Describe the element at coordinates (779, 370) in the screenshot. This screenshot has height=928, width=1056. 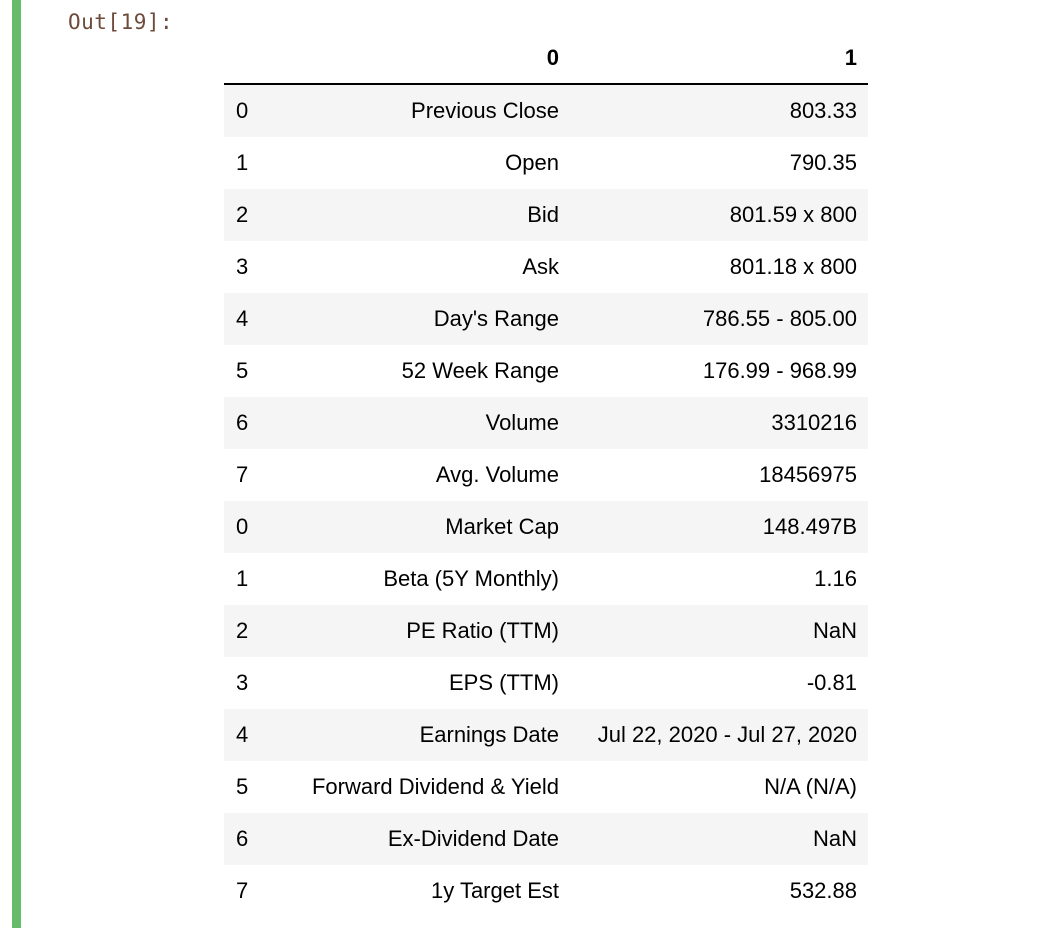
I see `row-value: 176.99 - 968.99` at that location.